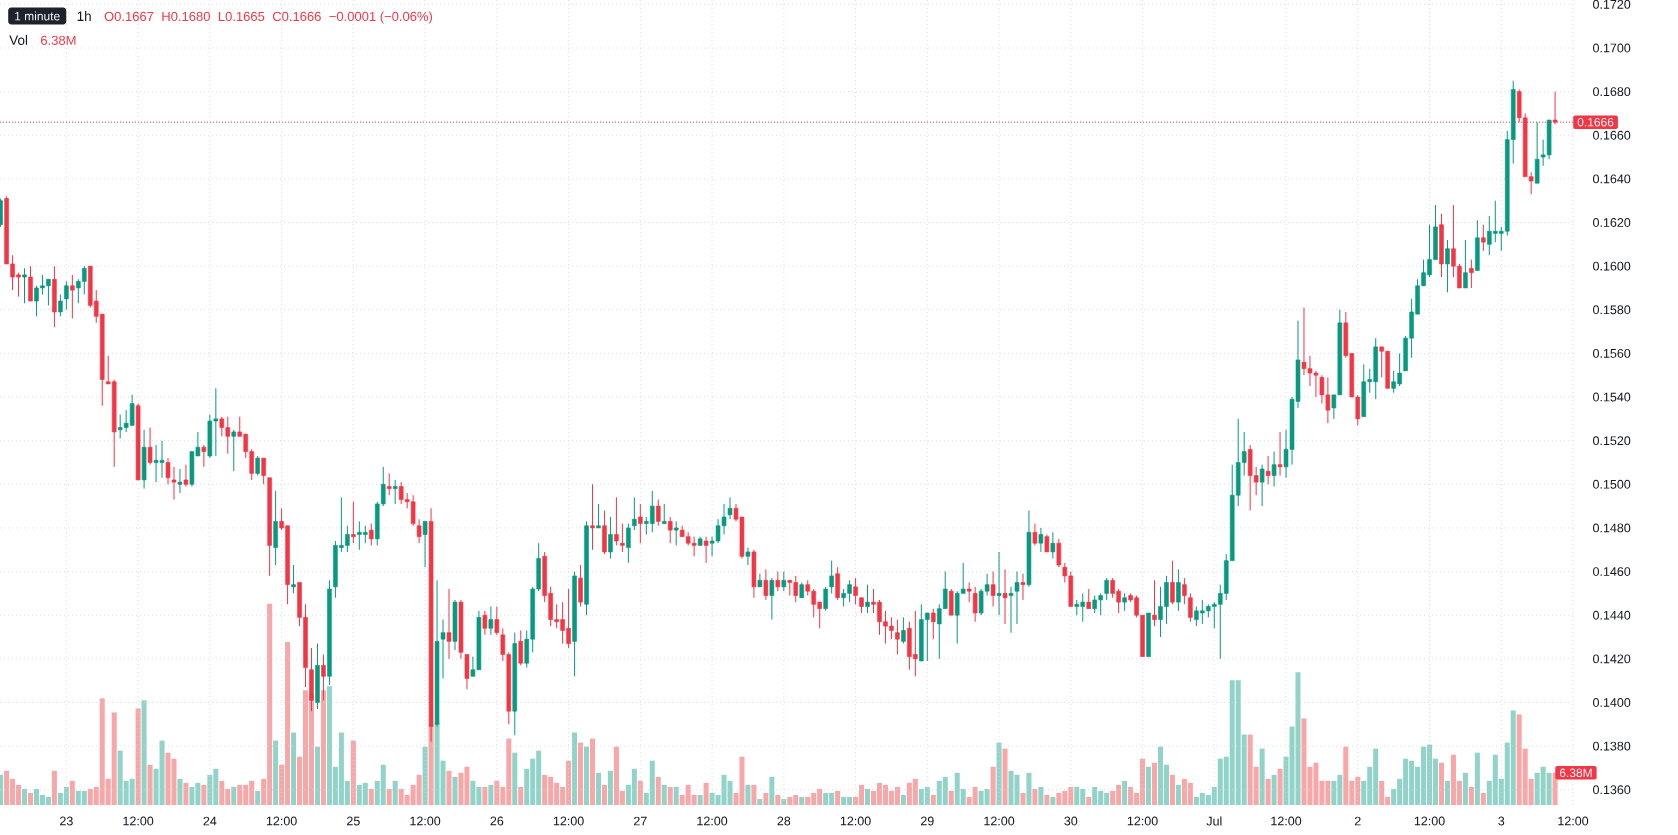 Image resolution: width=1678 pixels, height=835 pixels. I want to click on x-tick-label: 30, so click(1071, 821).